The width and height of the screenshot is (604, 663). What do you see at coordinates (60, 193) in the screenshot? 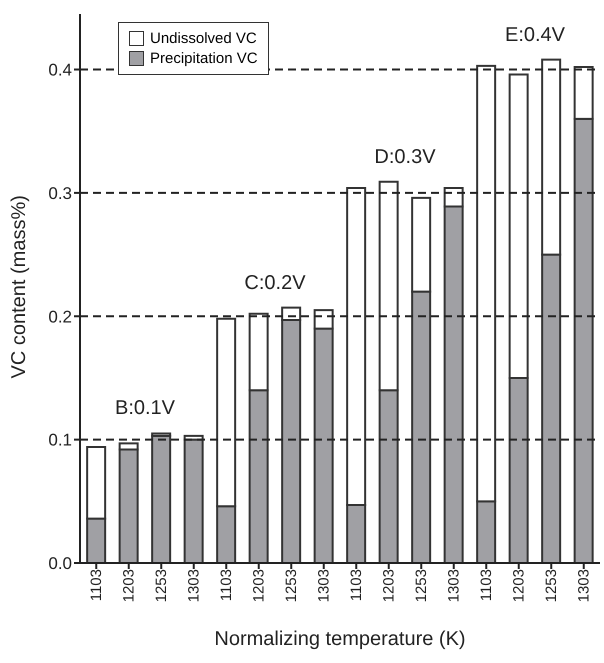
I see `y-tick-label: 0.3` at bounding box center [60, 193].